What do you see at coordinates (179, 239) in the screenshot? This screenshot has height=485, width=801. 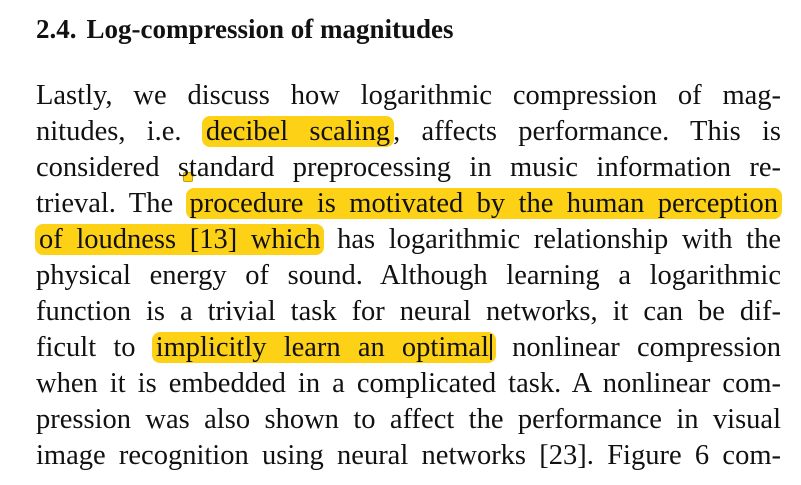 I see `highlight-loudness: of loudness [13] which` at bounding box center [179, 239].